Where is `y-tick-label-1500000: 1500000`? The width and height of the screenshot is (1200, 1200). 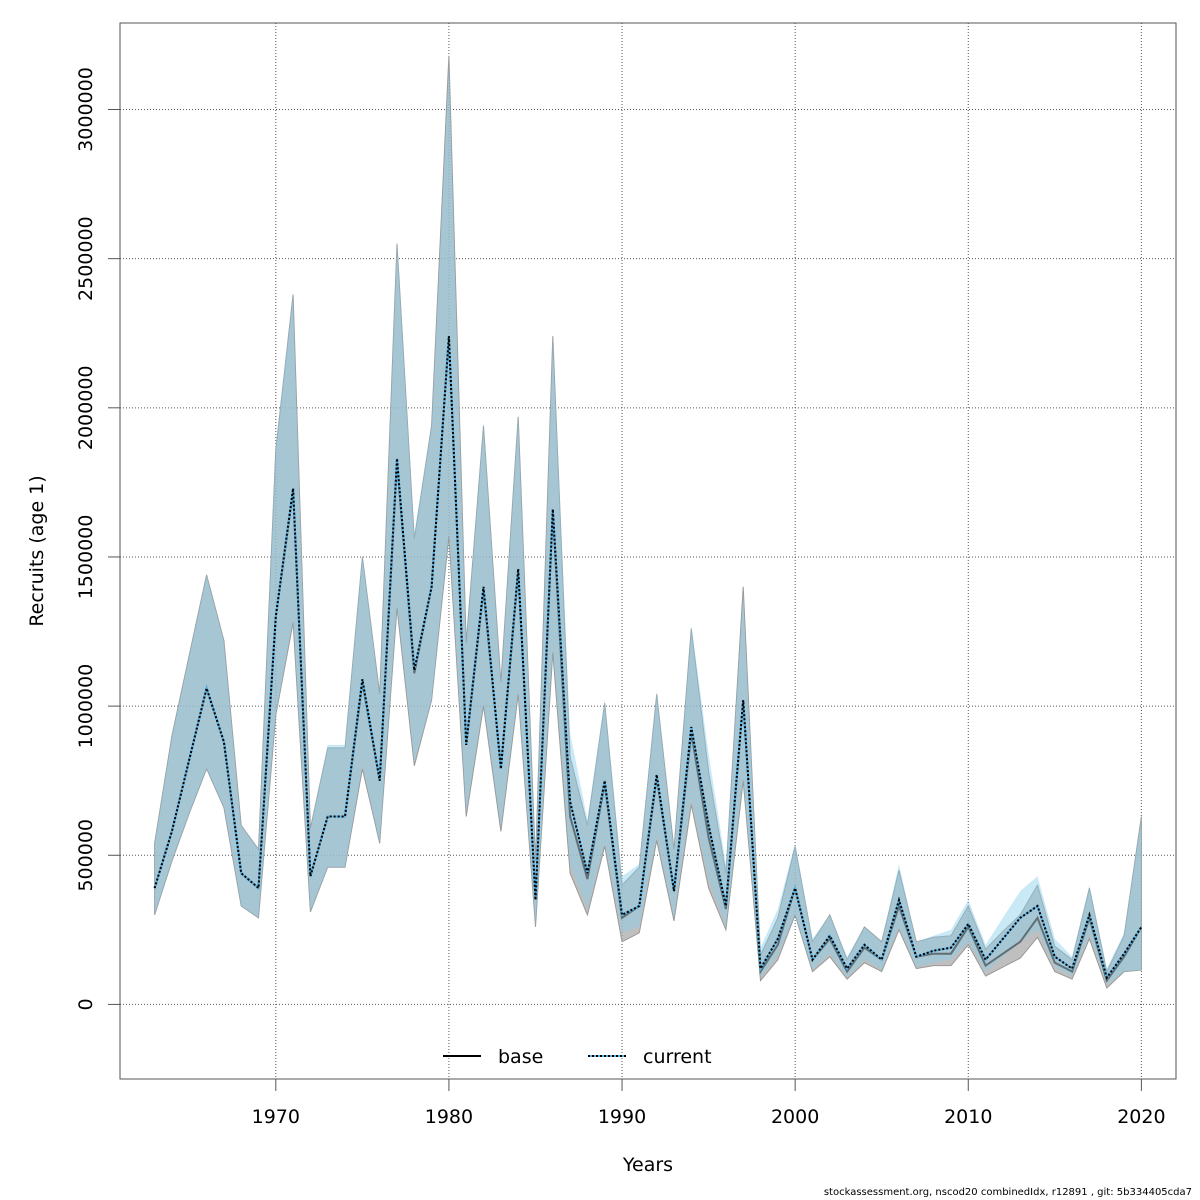 y-tick-label-1500000: 1500000 is located at coordinates (86, 557).